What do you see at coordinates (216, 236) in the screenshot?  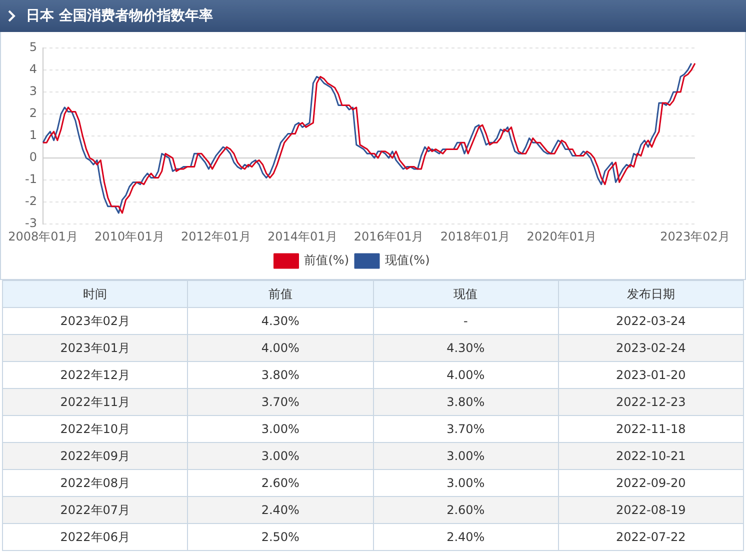 I see `x-tick-label: 2012年01月` at bounding box center [216, 236].